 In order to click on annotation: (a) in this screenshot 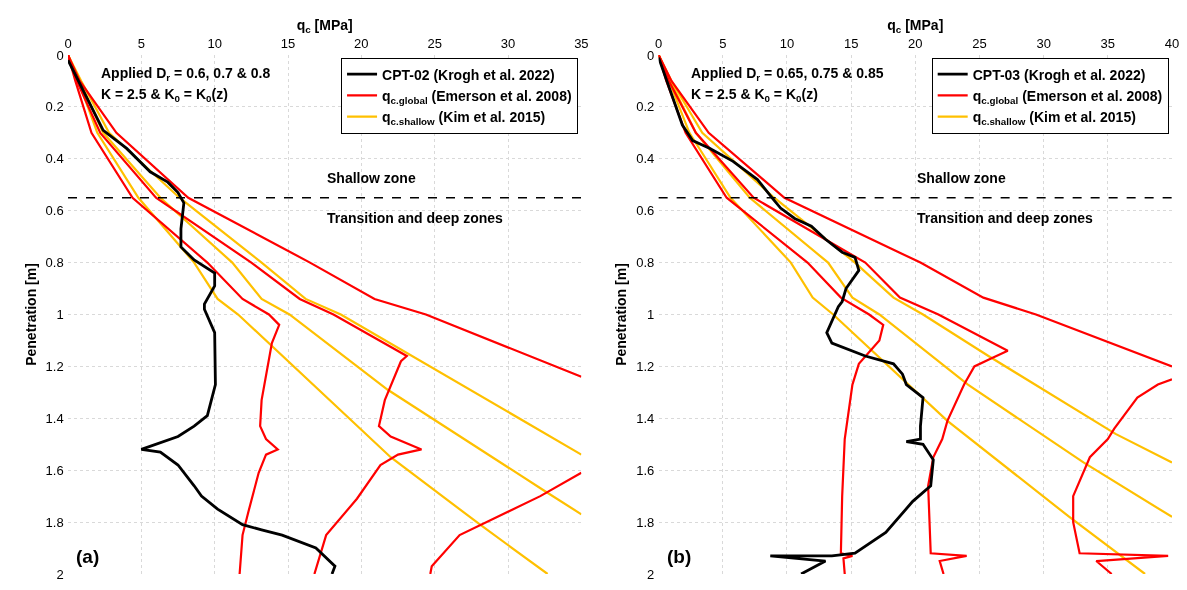, I will do `click(88, 556)`.